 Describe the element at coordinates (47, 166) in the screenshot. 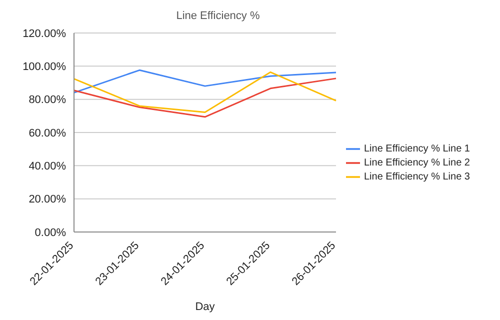

I see `y-tick-label: 40.00%` at that location.